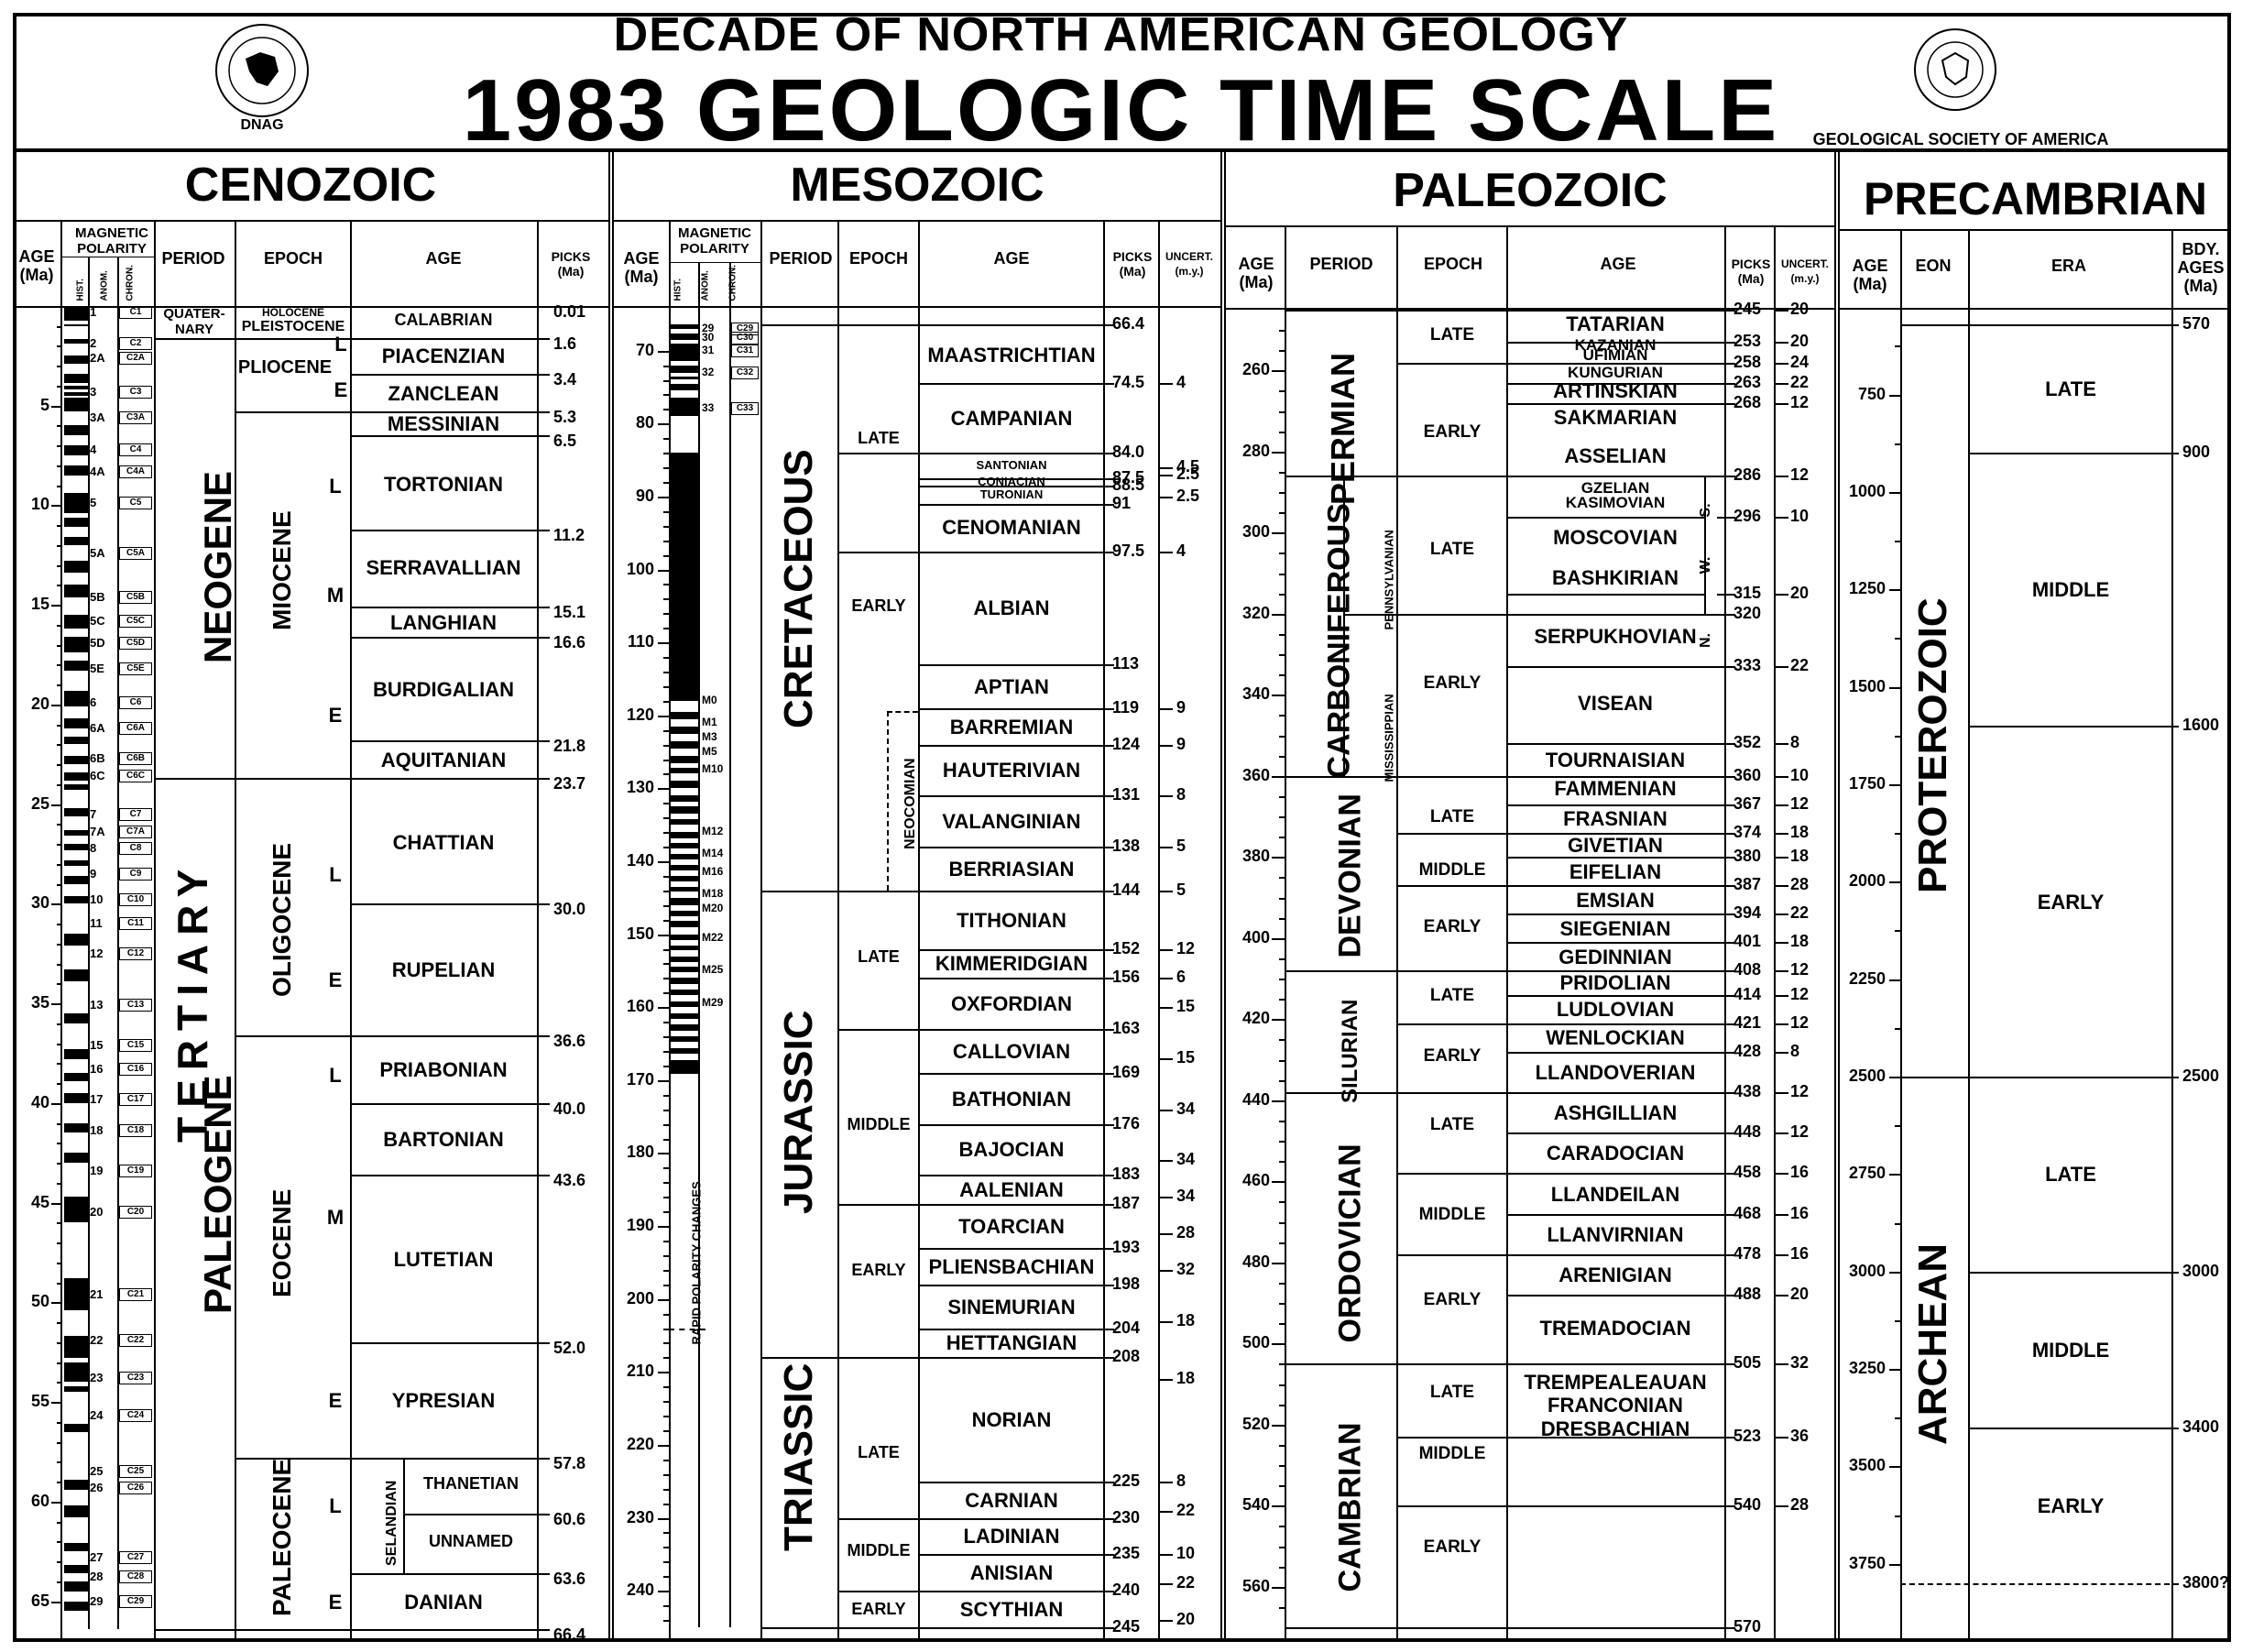 This screenshot has width=2242, height=1652. Describe the element at coordinates (1186, 1159) in the screenshot. I see `meso-uncert-label: 34` at that location.